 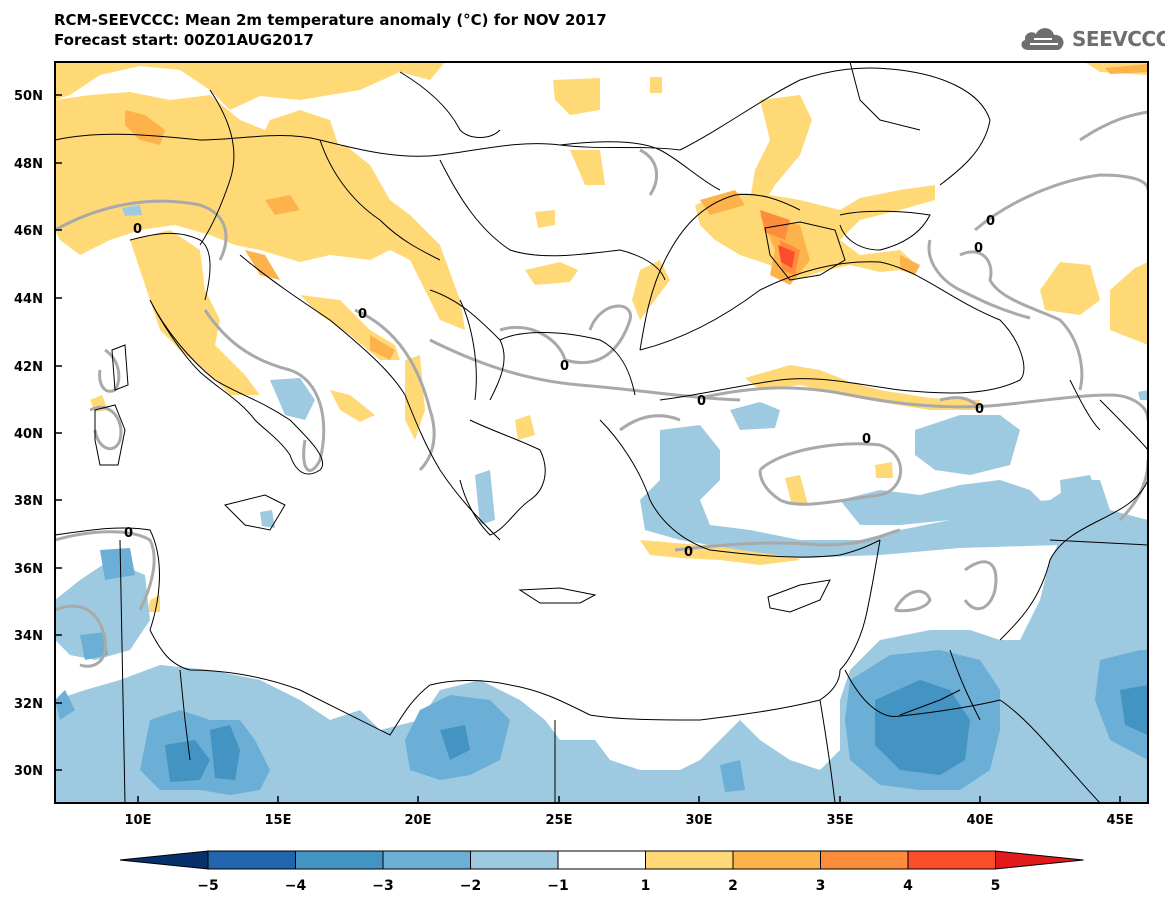 I want to click on cloud-icon, so click(x=1042, y=39).